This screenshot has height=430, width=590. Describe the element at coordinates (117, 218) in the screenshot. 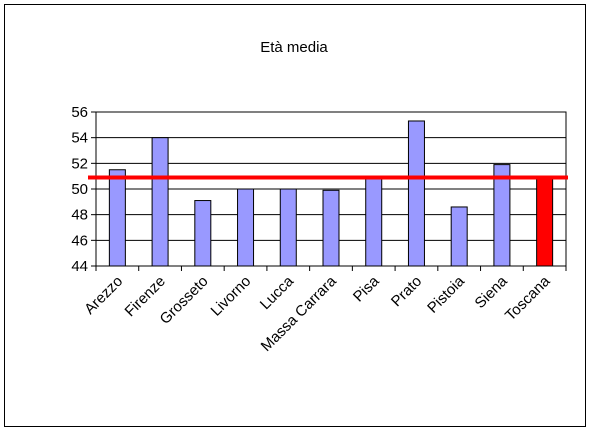

I see `bar-arezzo` at that location.